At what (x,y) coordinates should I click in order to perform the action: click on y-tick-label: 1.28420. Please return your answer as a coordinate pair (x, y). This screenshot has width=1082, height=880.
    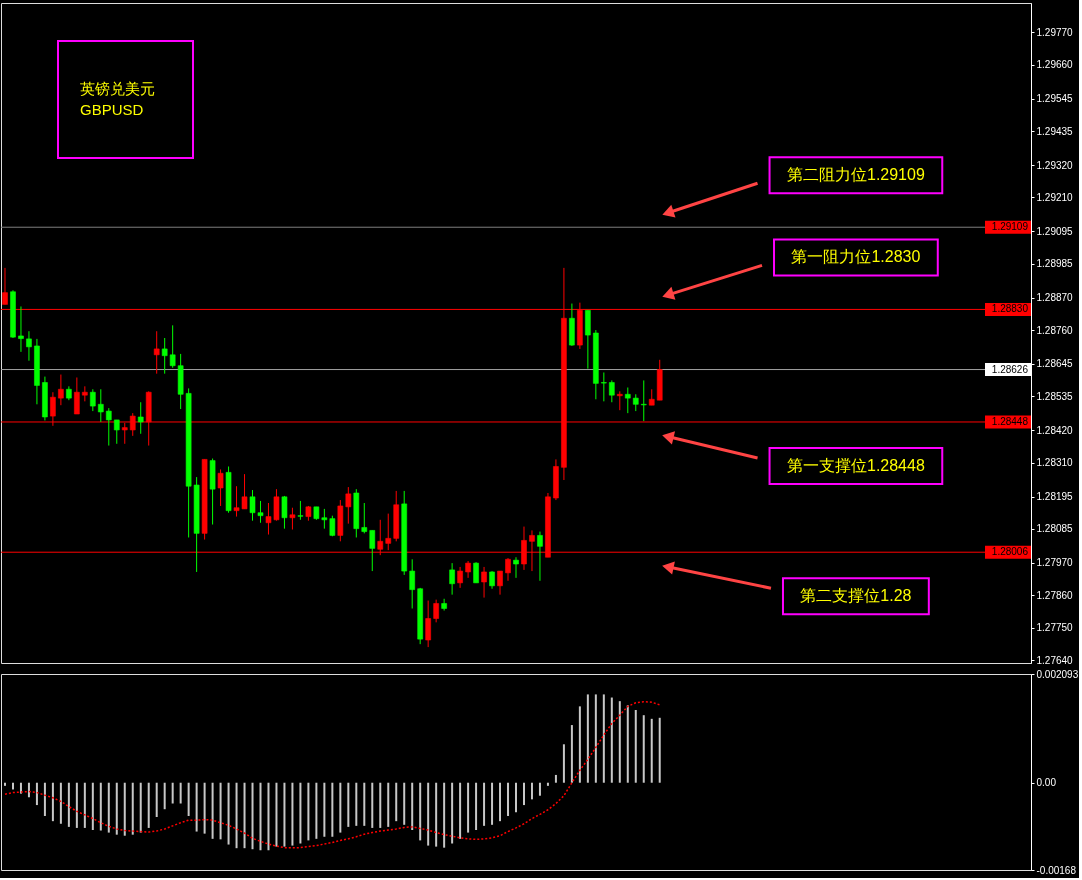
    Looking at the image, I should click on (1055, 430).